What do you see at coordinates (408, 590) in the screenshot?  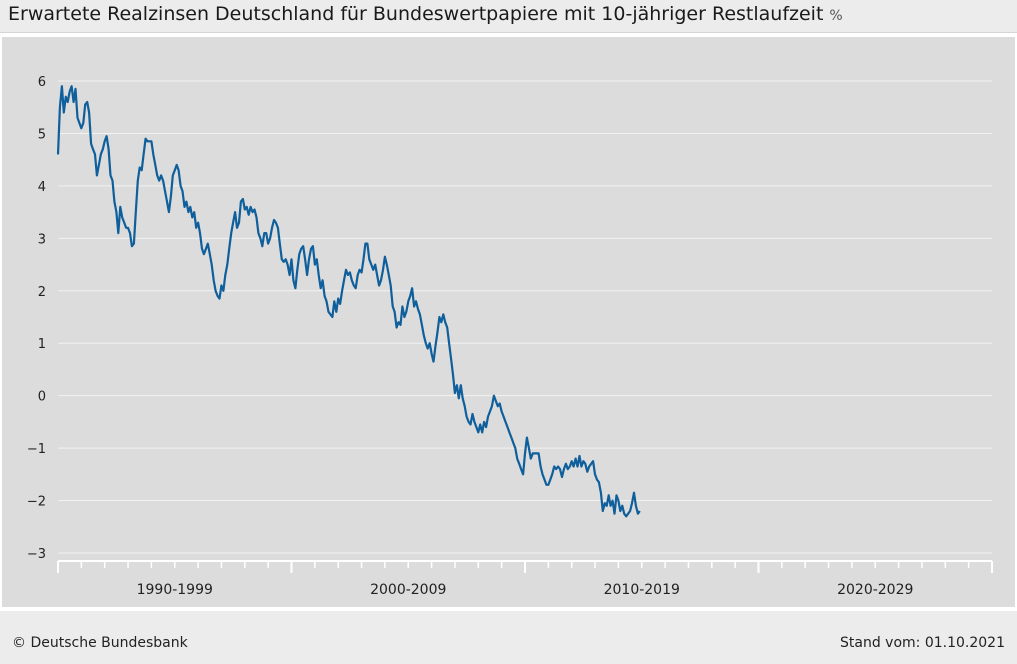 I see `x-decade-label: 2000-2009` at bounding box center [408, 590].